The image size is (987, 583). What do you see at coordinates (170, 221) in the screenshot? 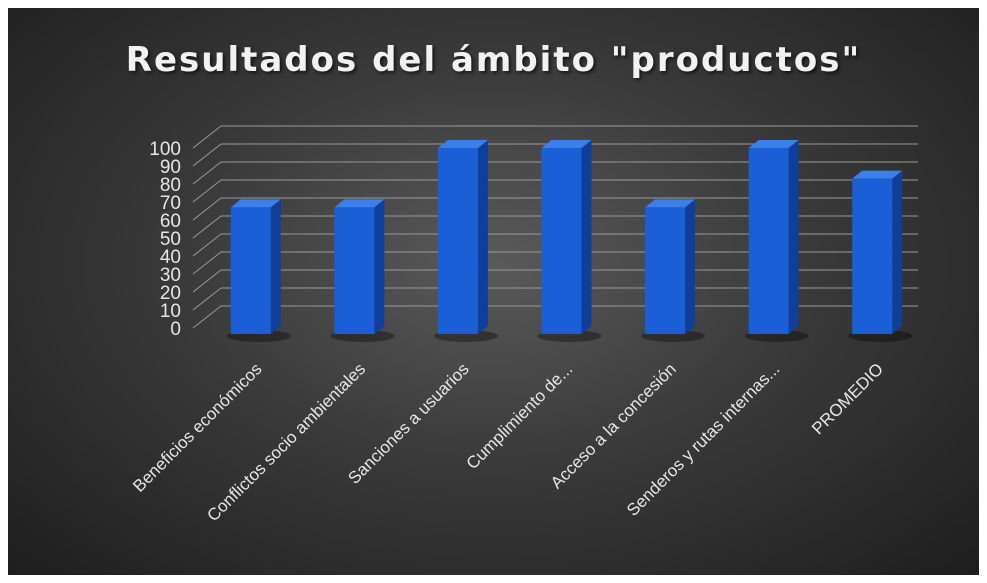
I see `y-tick-label: 60` at bounding box center [170, 221].